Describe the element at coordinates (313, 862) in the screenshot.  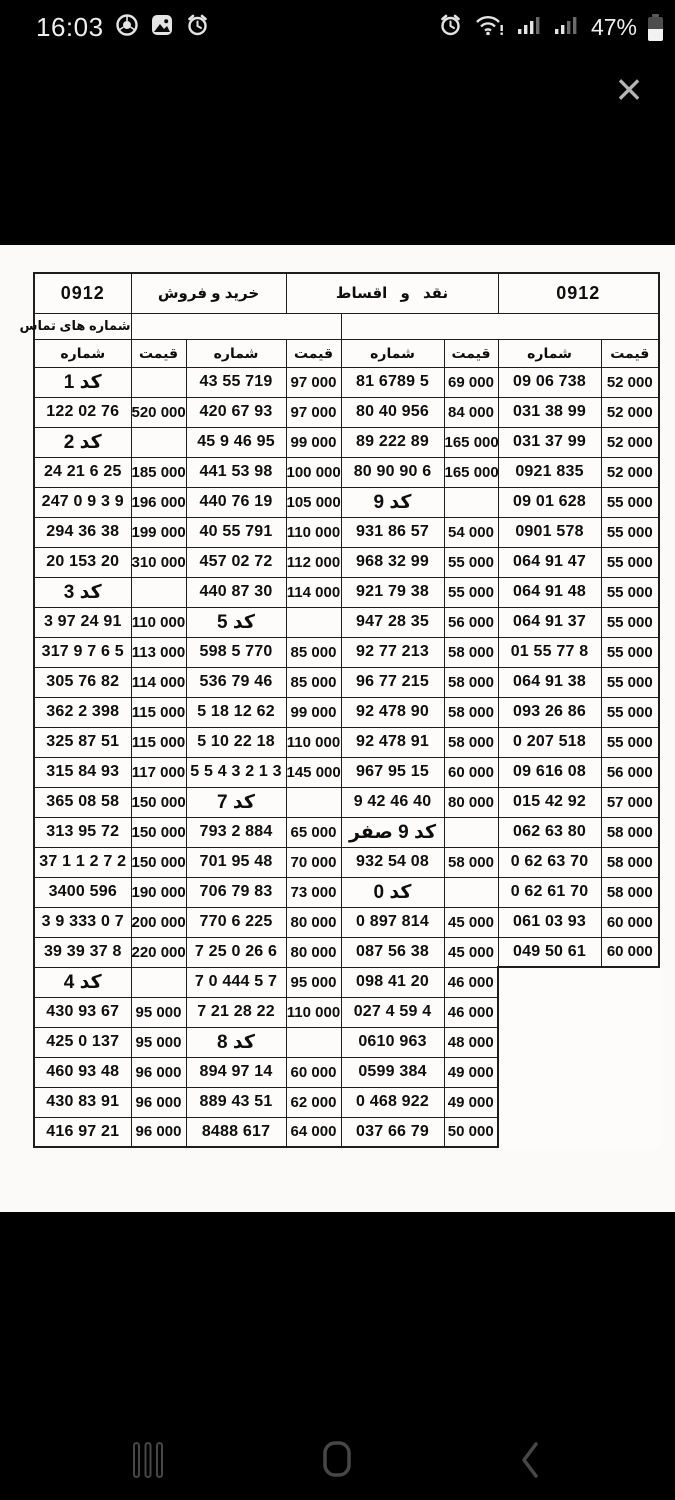
I see `price-cell: 70 000` at that location.